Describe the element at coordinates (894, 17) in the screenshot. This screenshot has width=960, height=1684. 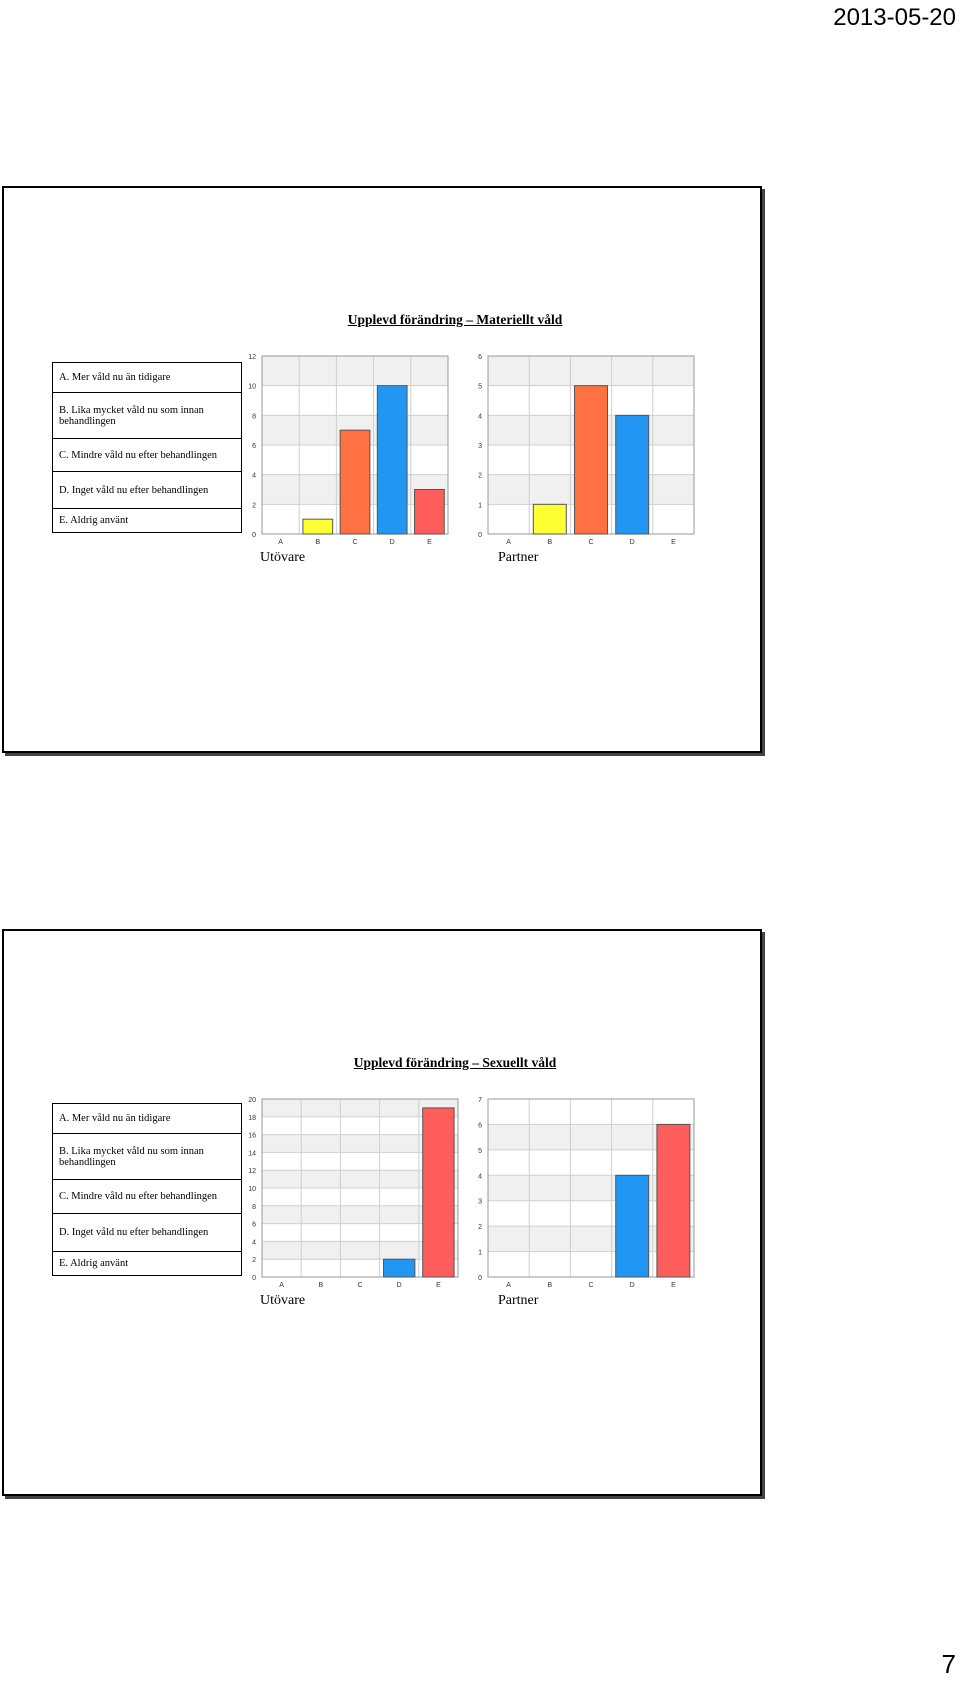
I see `header-date: 2013-05-20` at that location.